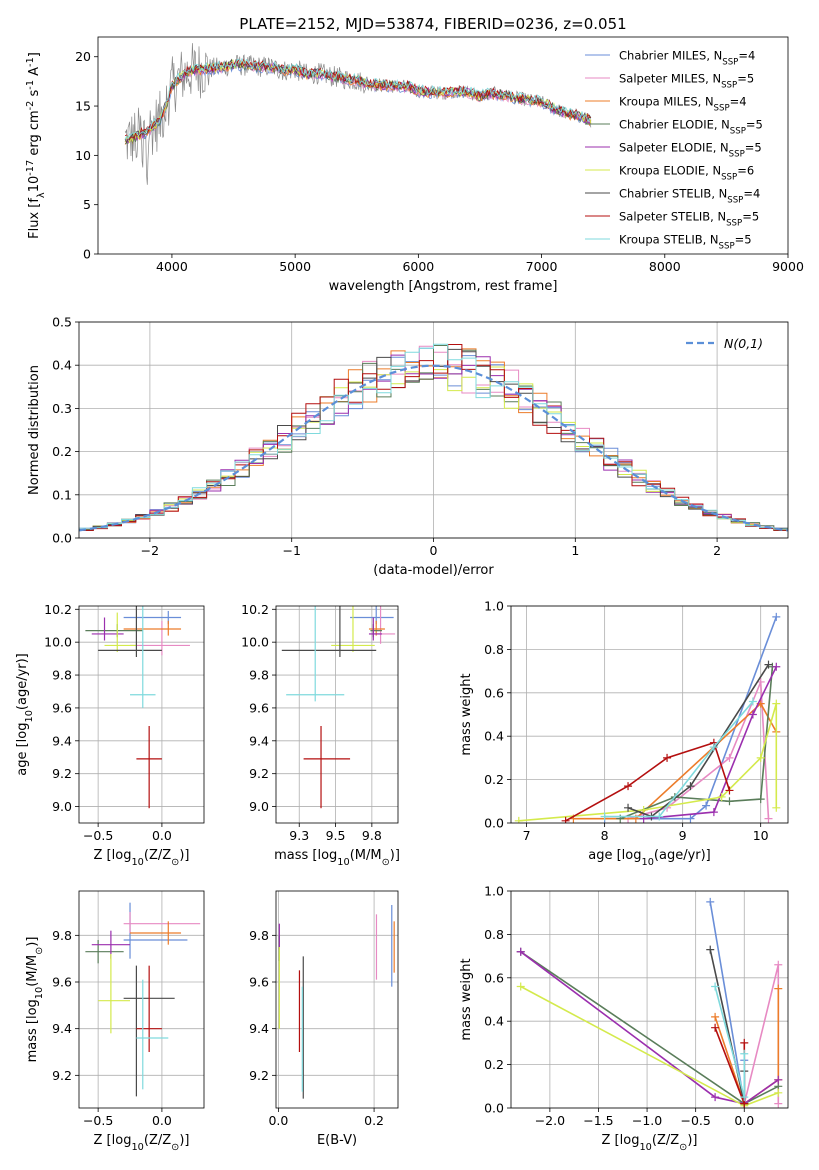  I want to click on label-script: ⊙, so click(175, 862).